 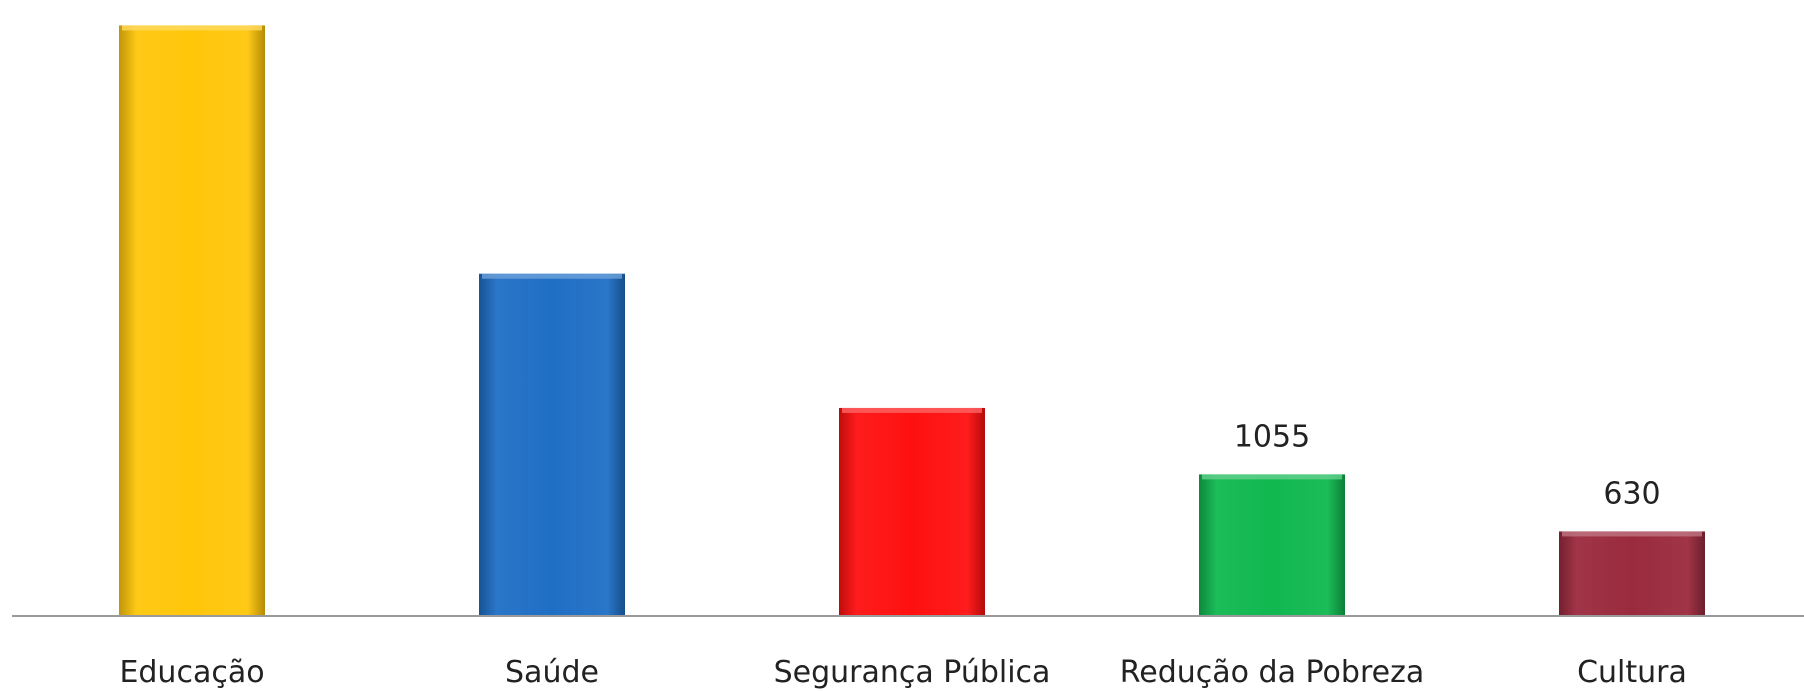 I want to click on category-label: Educação, so click(x=191, y=672).